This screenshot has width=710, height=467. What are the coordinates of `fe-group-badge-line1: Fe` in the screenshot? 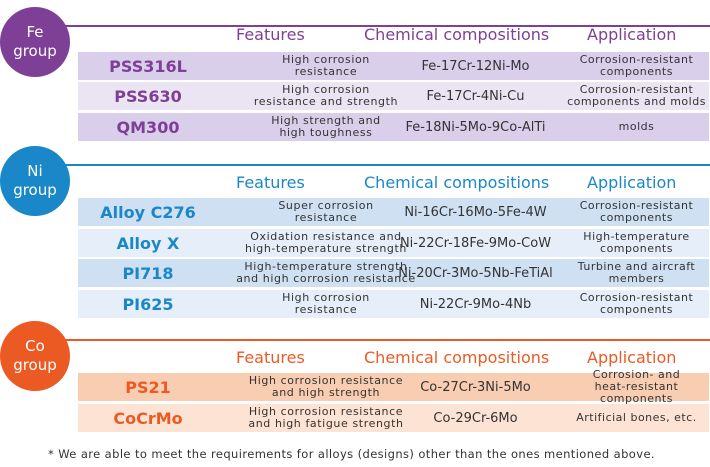 It's located at (35, 32).